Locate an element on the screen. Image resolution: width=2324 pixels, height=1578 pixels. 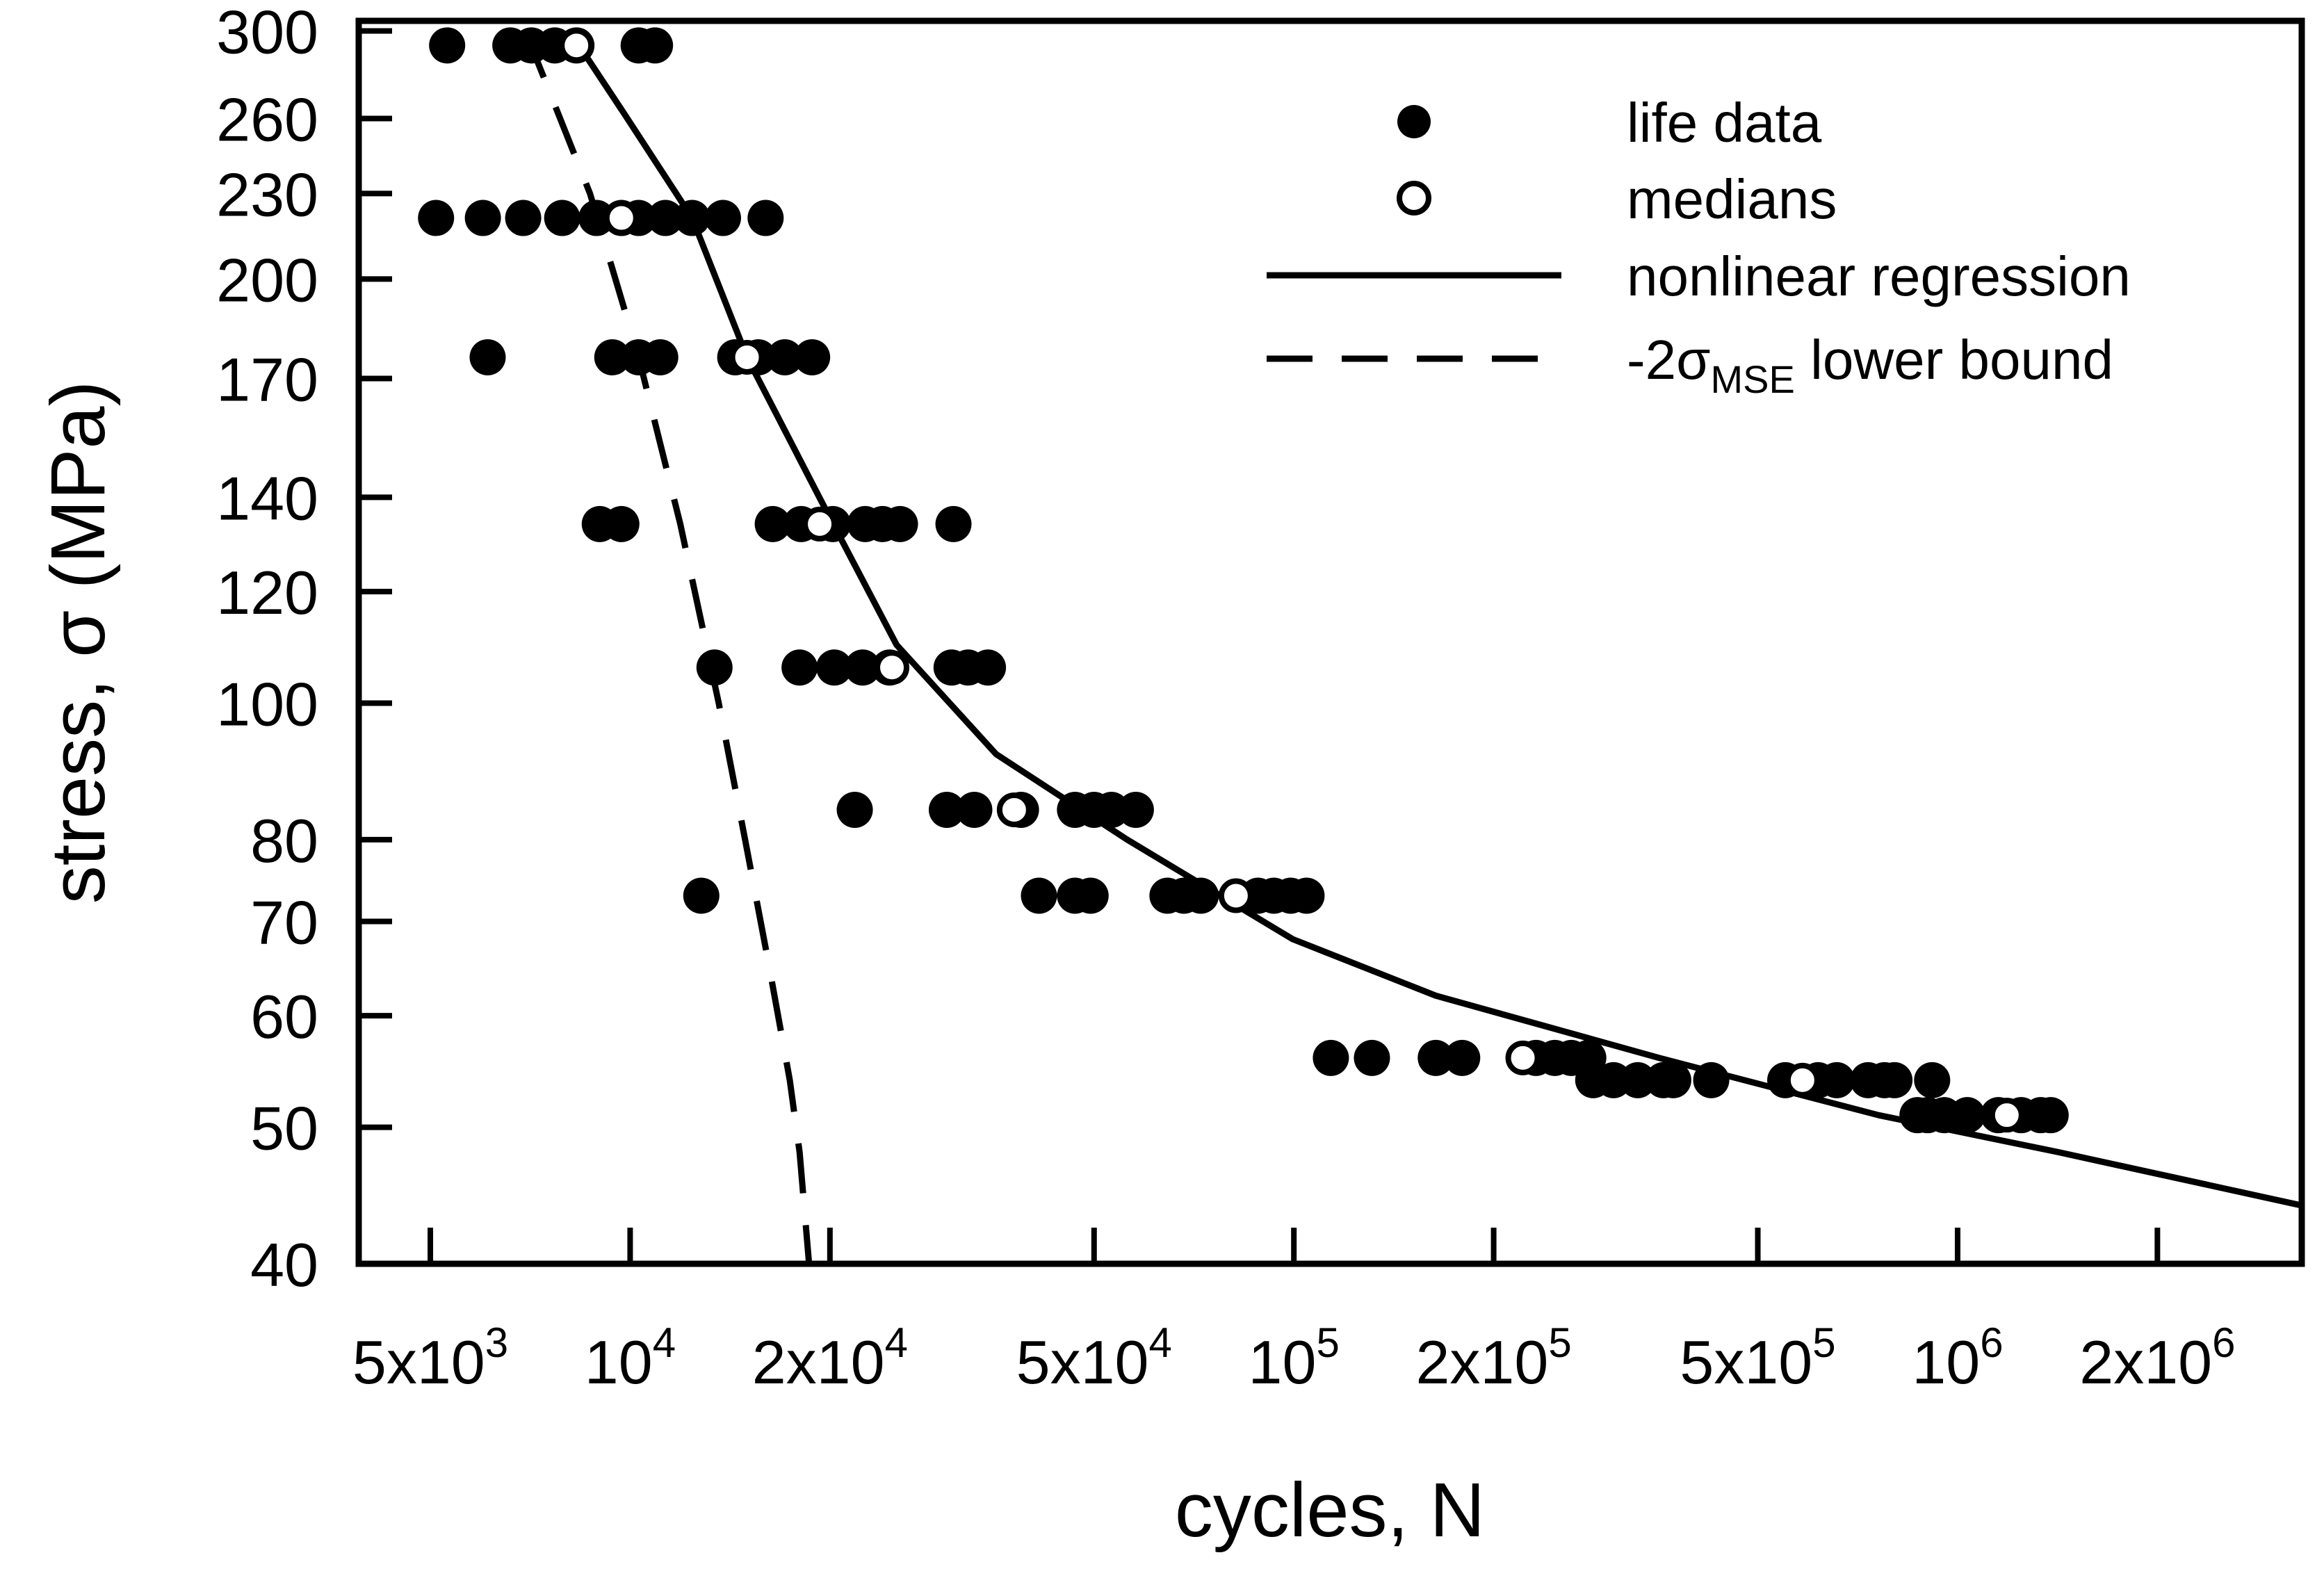
y-tick-label: 120 is located at coordinates (267, 592).